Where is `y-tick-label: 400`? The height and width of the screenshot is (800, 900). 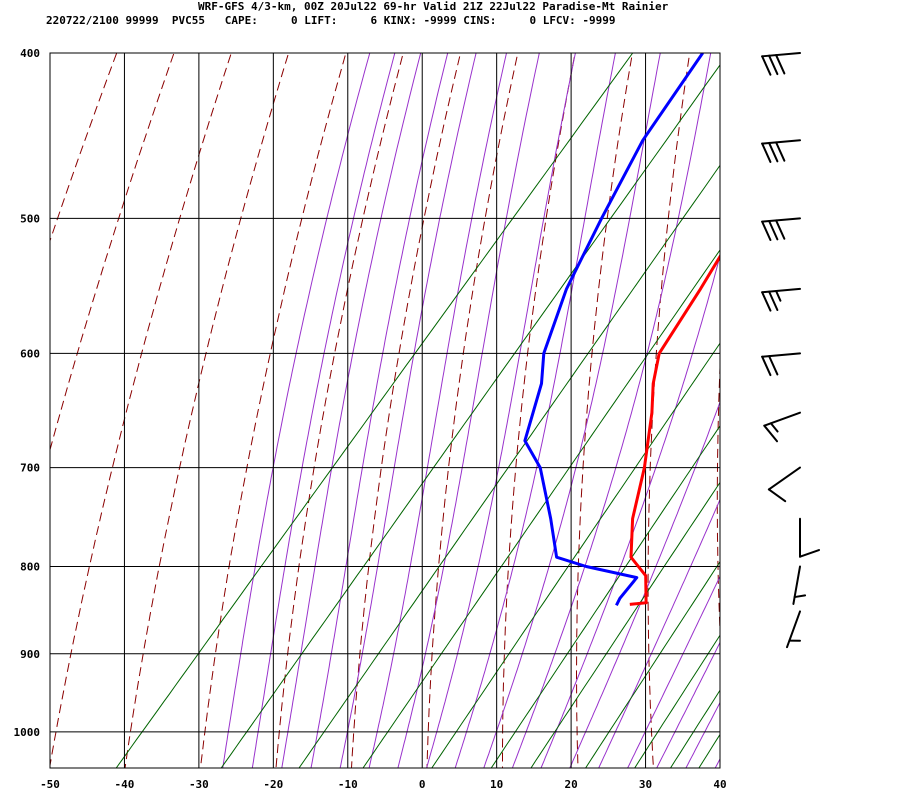 y-tick-label: 400 is located at coordinates (30, 53).